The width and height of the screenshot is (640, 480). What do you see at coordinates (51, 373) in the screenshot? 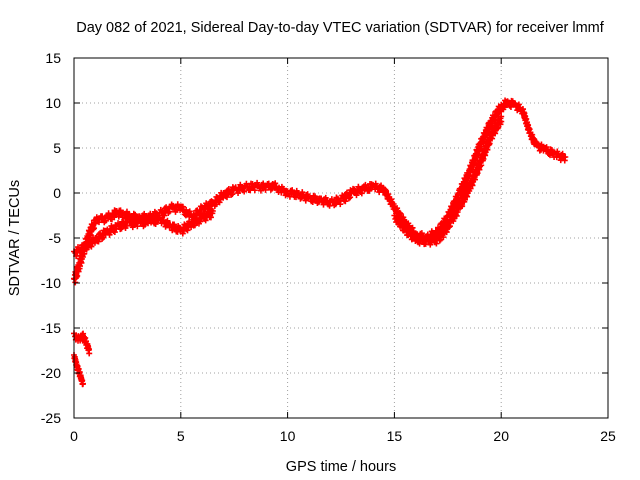
I see `y-tick-label: -20` at bounding box center [51, 373].